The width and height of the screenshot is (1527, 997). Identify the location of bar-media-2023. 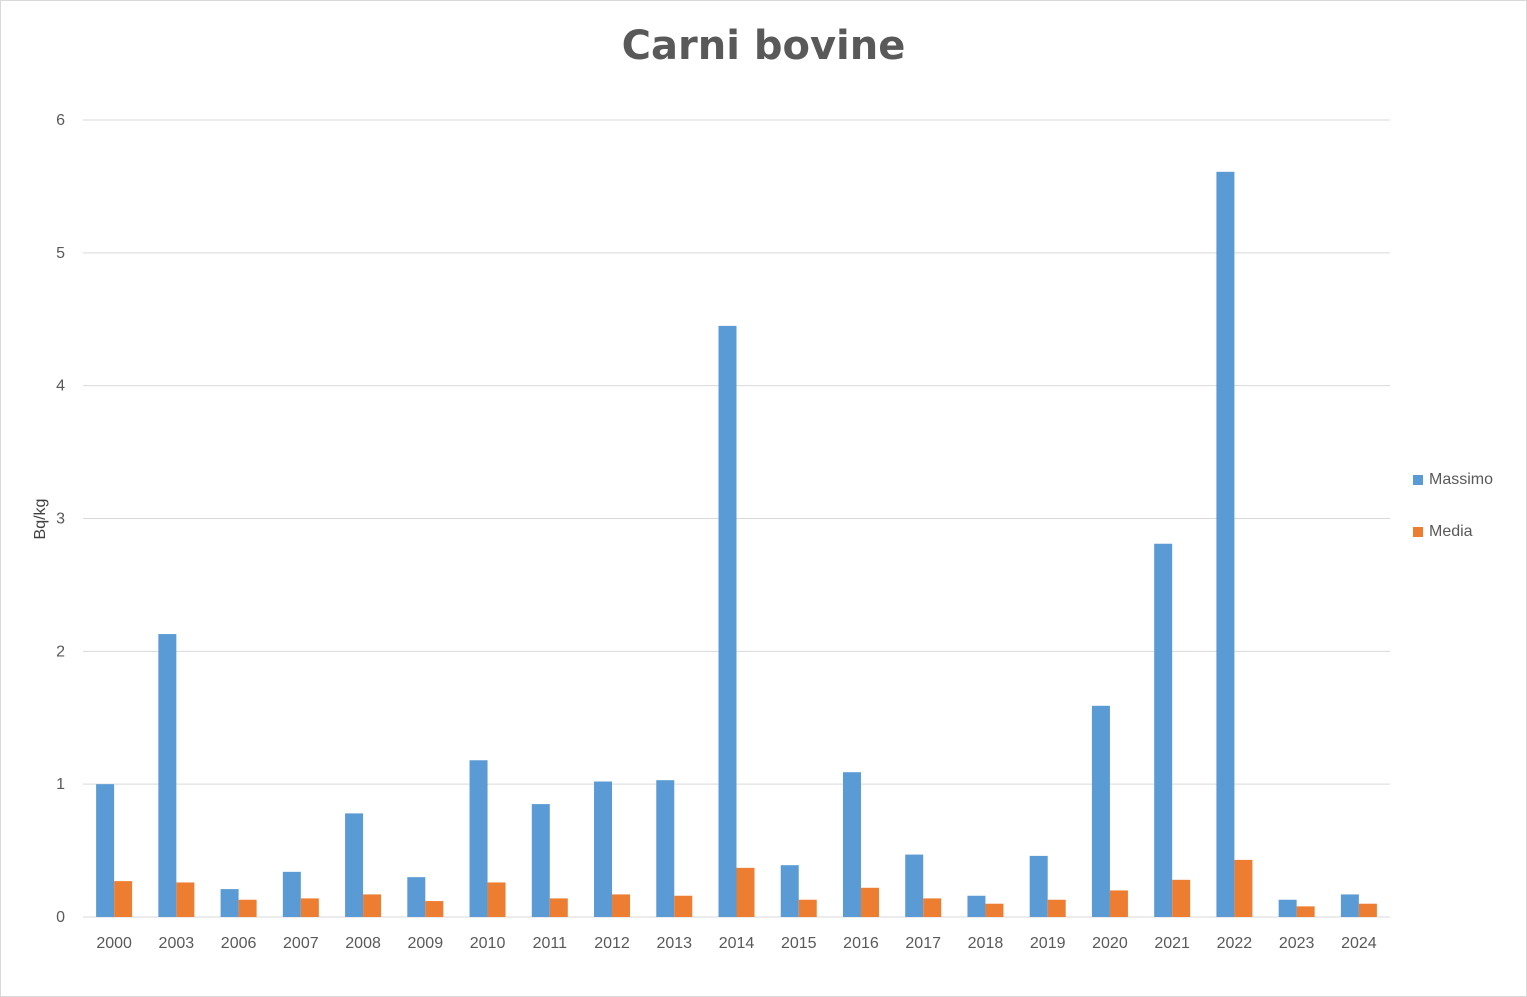
(1305, 911).